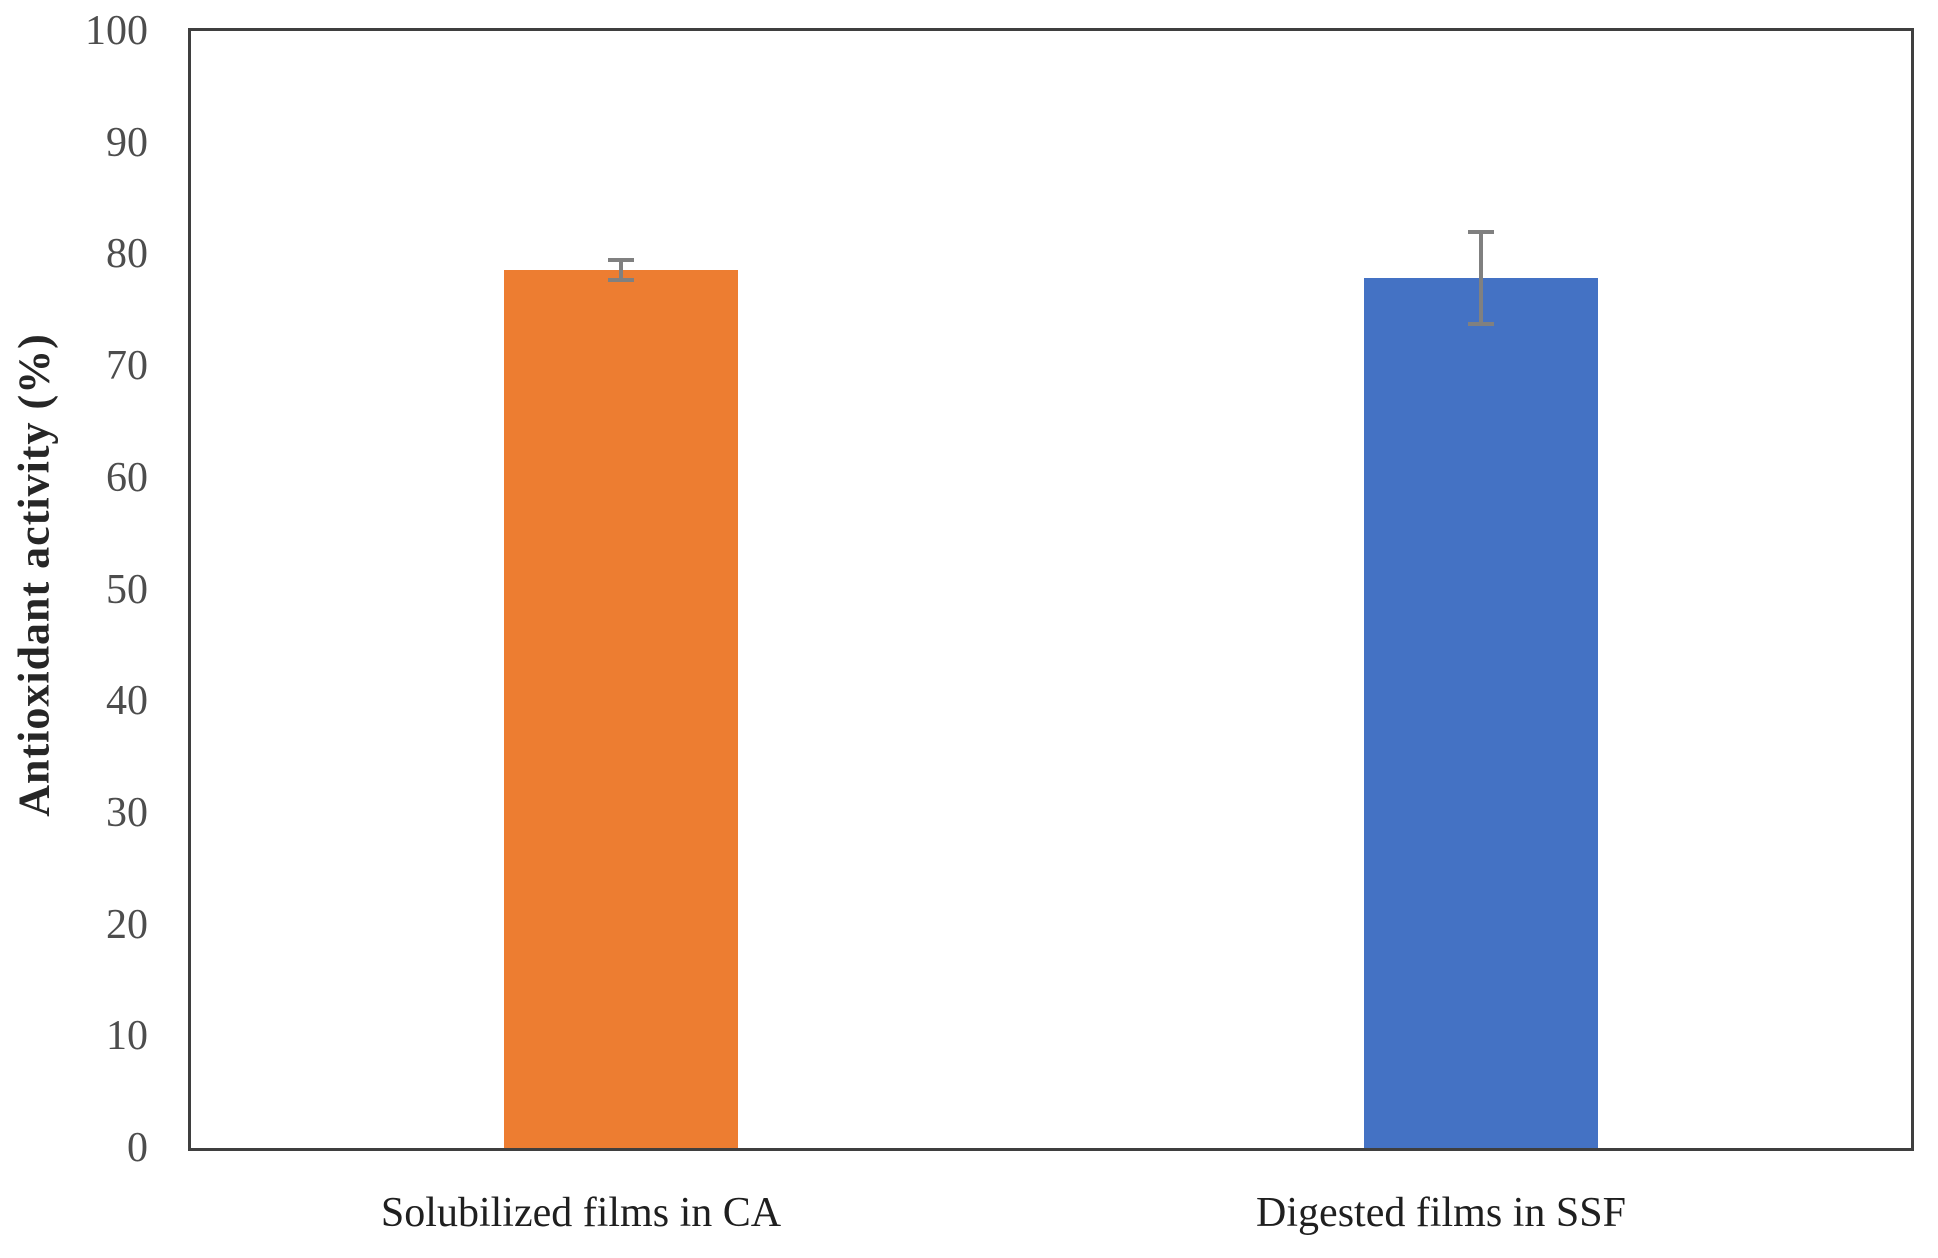 The height and width of the screenshot is (1258, 1938). What do you see at coordinates (127, 924) in the screenshot?
I see `y-tick-label-20: 20` at bounding box center [127, 924].